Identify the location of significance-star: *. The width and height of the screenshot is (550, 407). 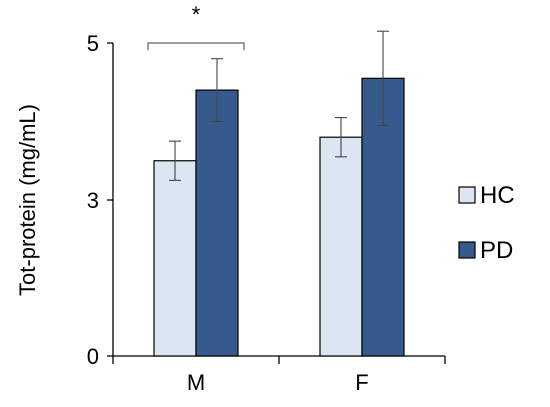
(196, 14).